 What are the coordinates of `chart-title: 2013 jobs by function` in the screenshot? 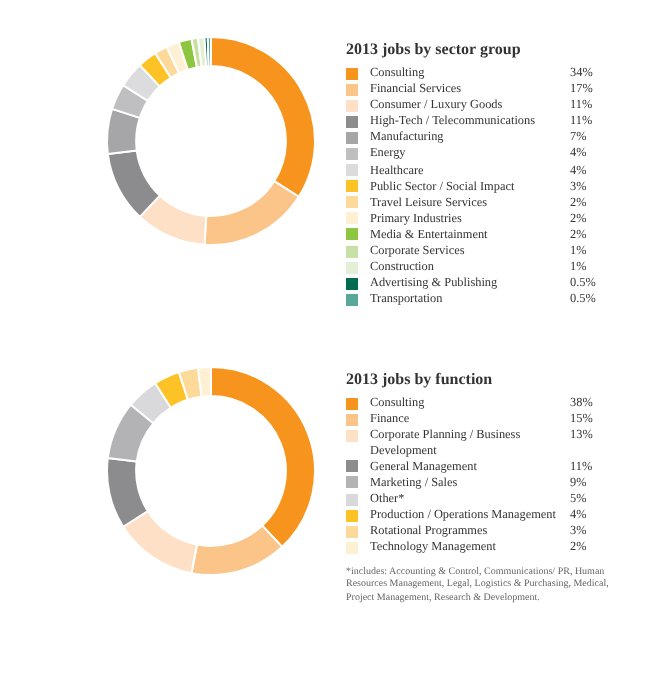 It's located at (420, 379).